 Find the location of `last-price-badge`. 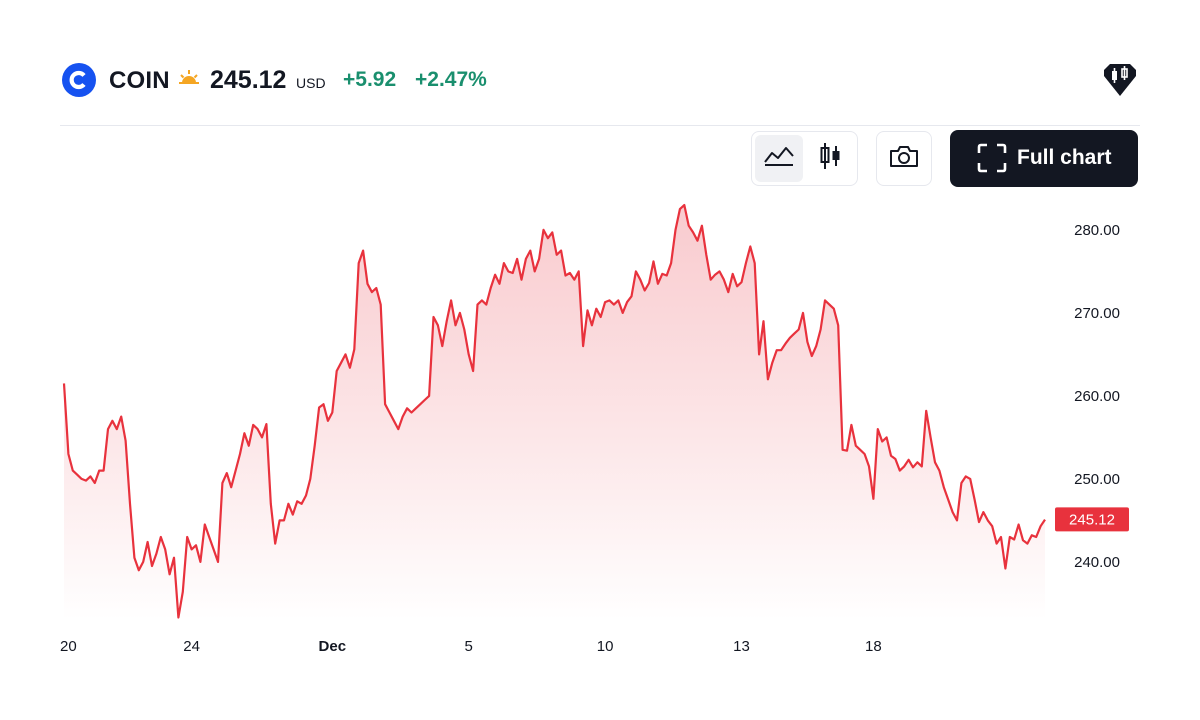

last-price-badge is located at coordinates (1092, 519).